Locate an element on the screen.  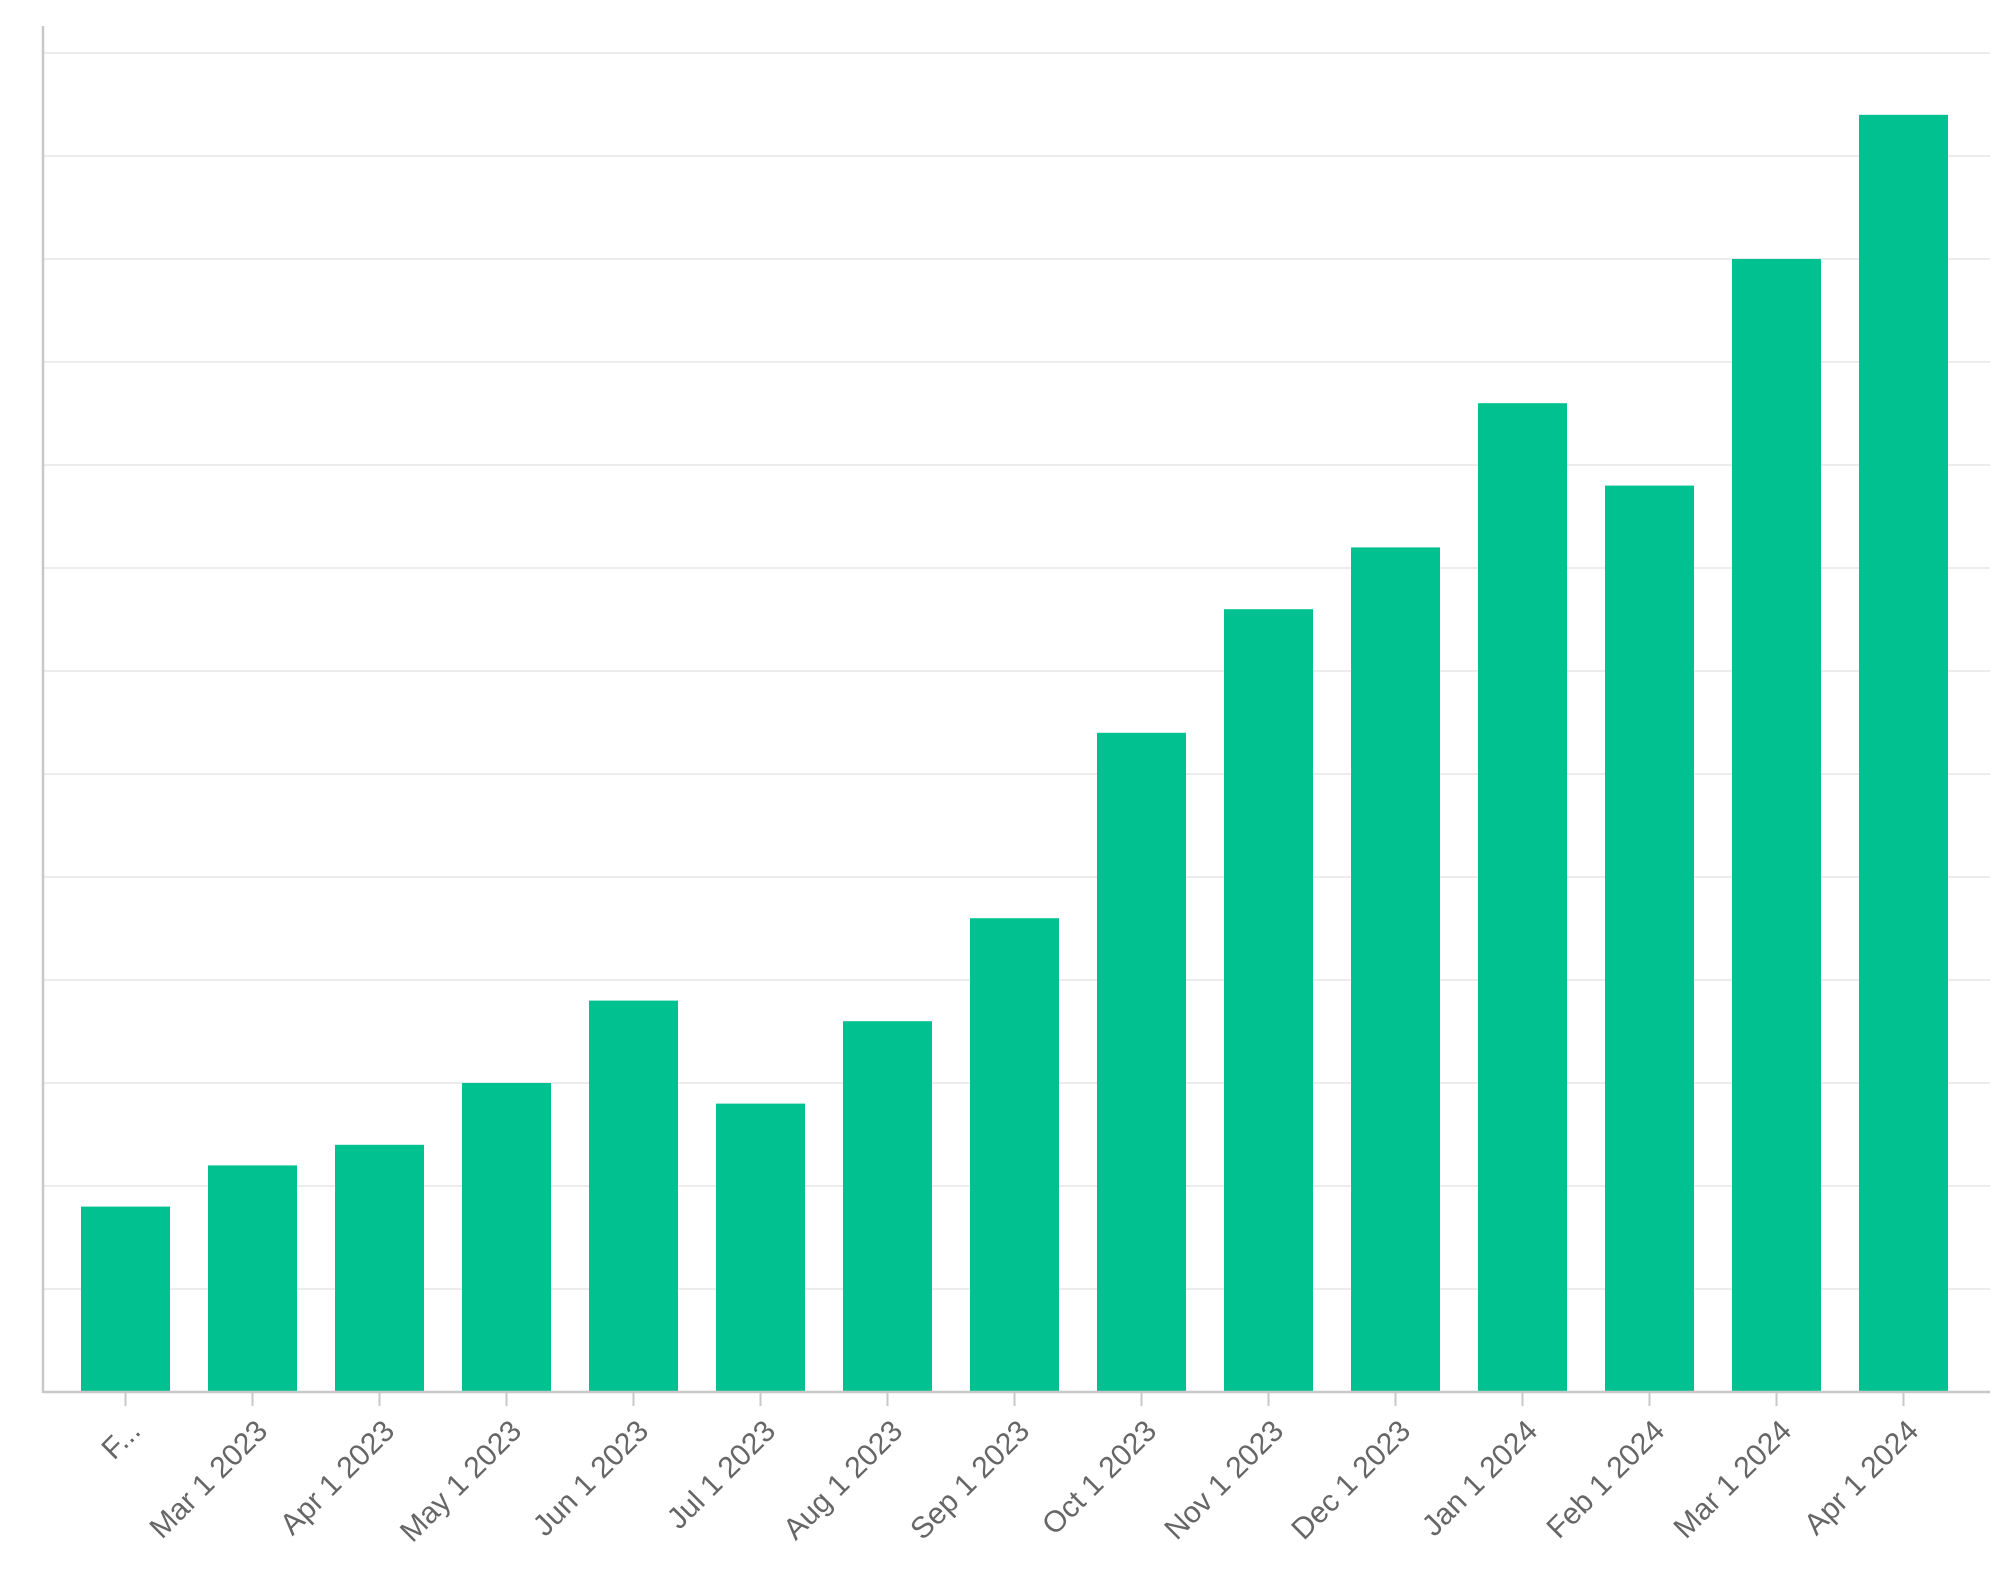
x-tick-label: Nov 1 2023 is located at coordinates (1224, 1480).